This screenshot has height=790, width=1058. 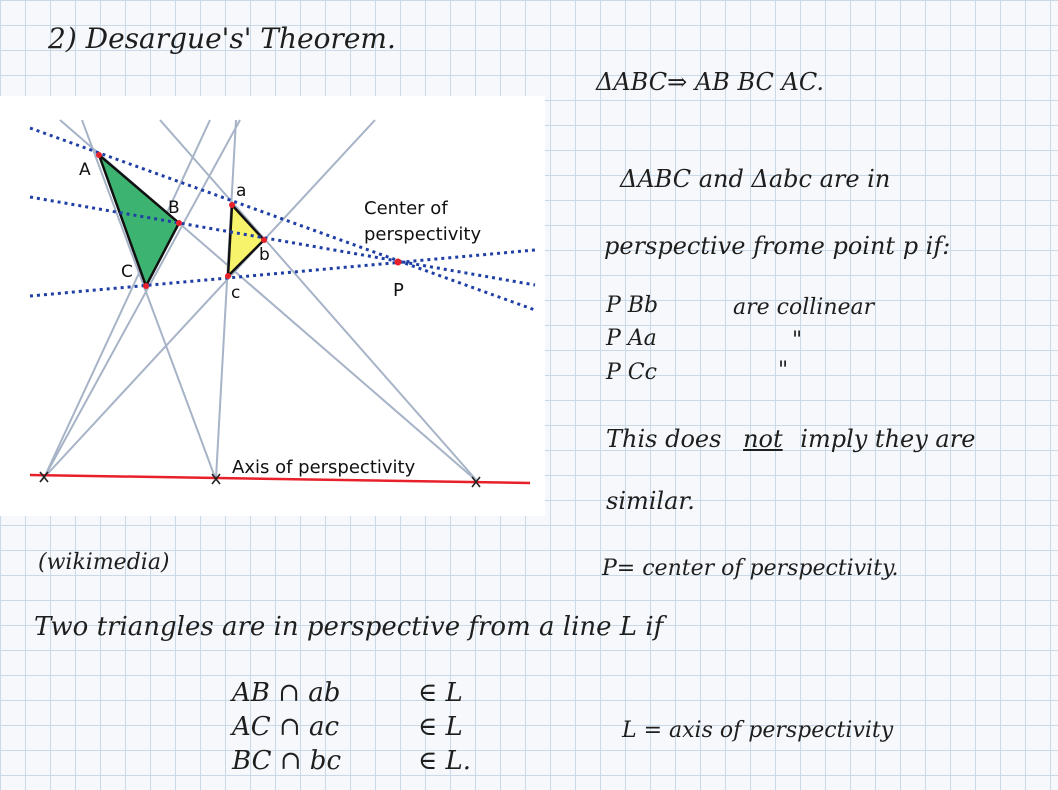 What do you see at coordinates (232, 205) in the screenshot?
I see `vertex-a` at bounding box center [232, 205].